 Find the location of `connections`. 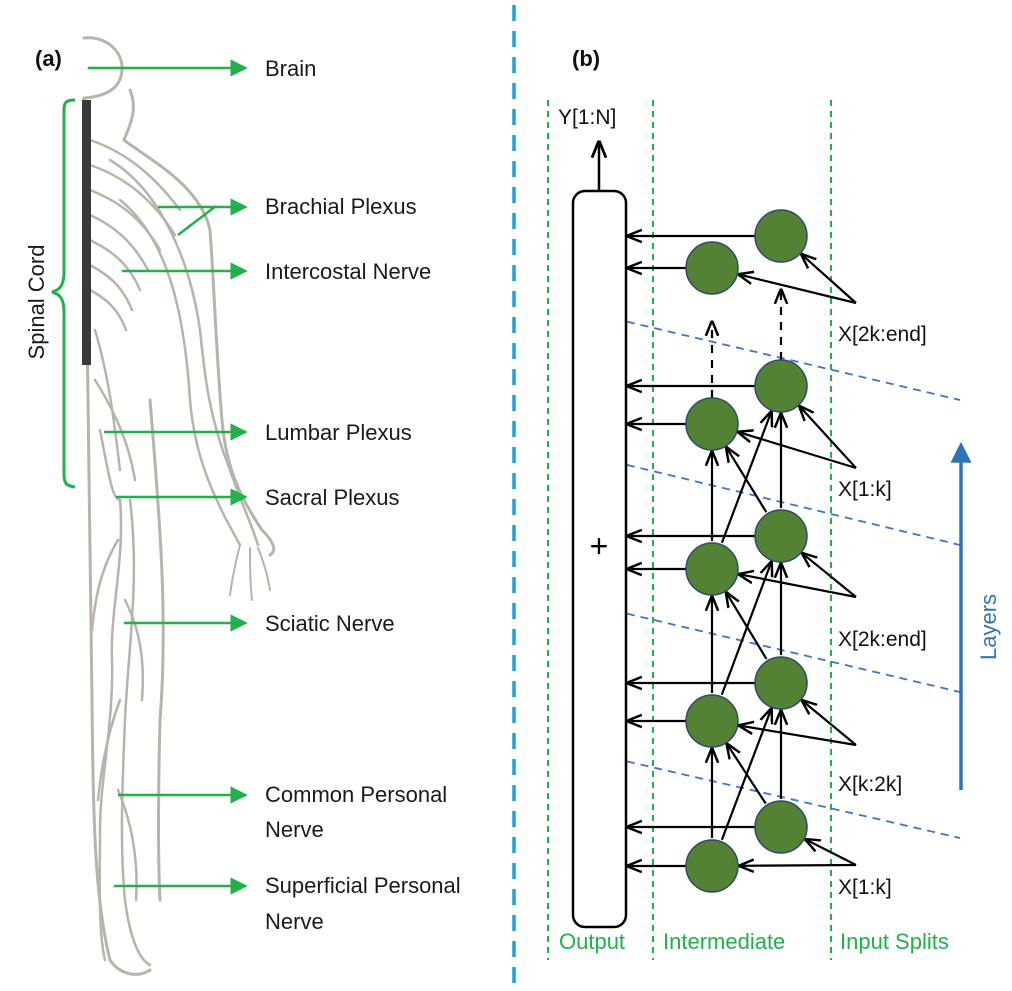

connections is located at coordinates (742, 551).